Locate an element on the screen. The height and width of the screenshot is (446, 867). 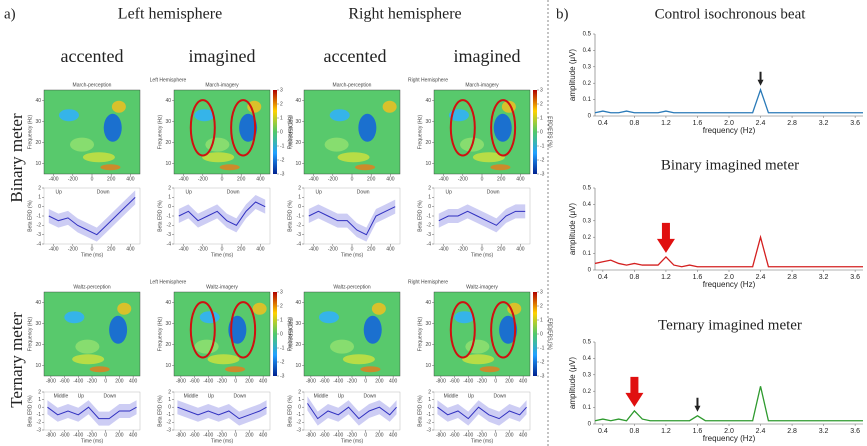
x-tick-label: -800 is located at coordinates (51, 381).